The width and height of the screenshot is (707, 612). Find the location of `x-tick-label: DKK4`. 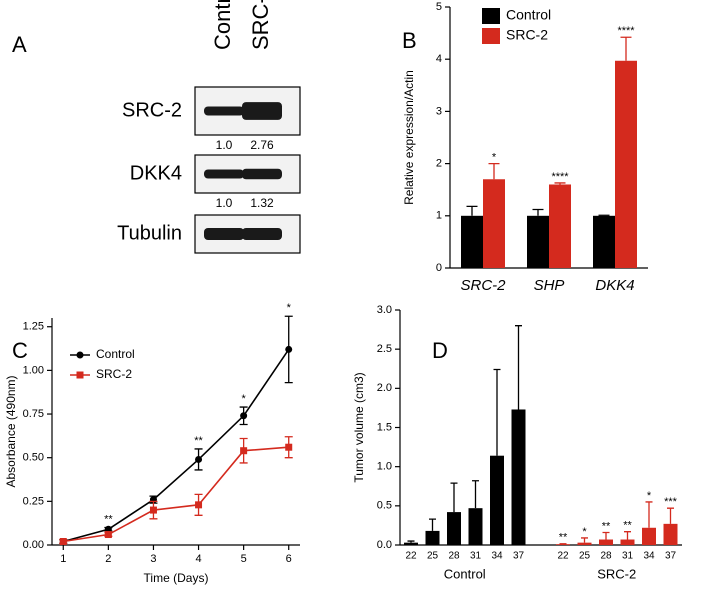

x-tick-label: DKK4 is located at coordinates (614, 285).